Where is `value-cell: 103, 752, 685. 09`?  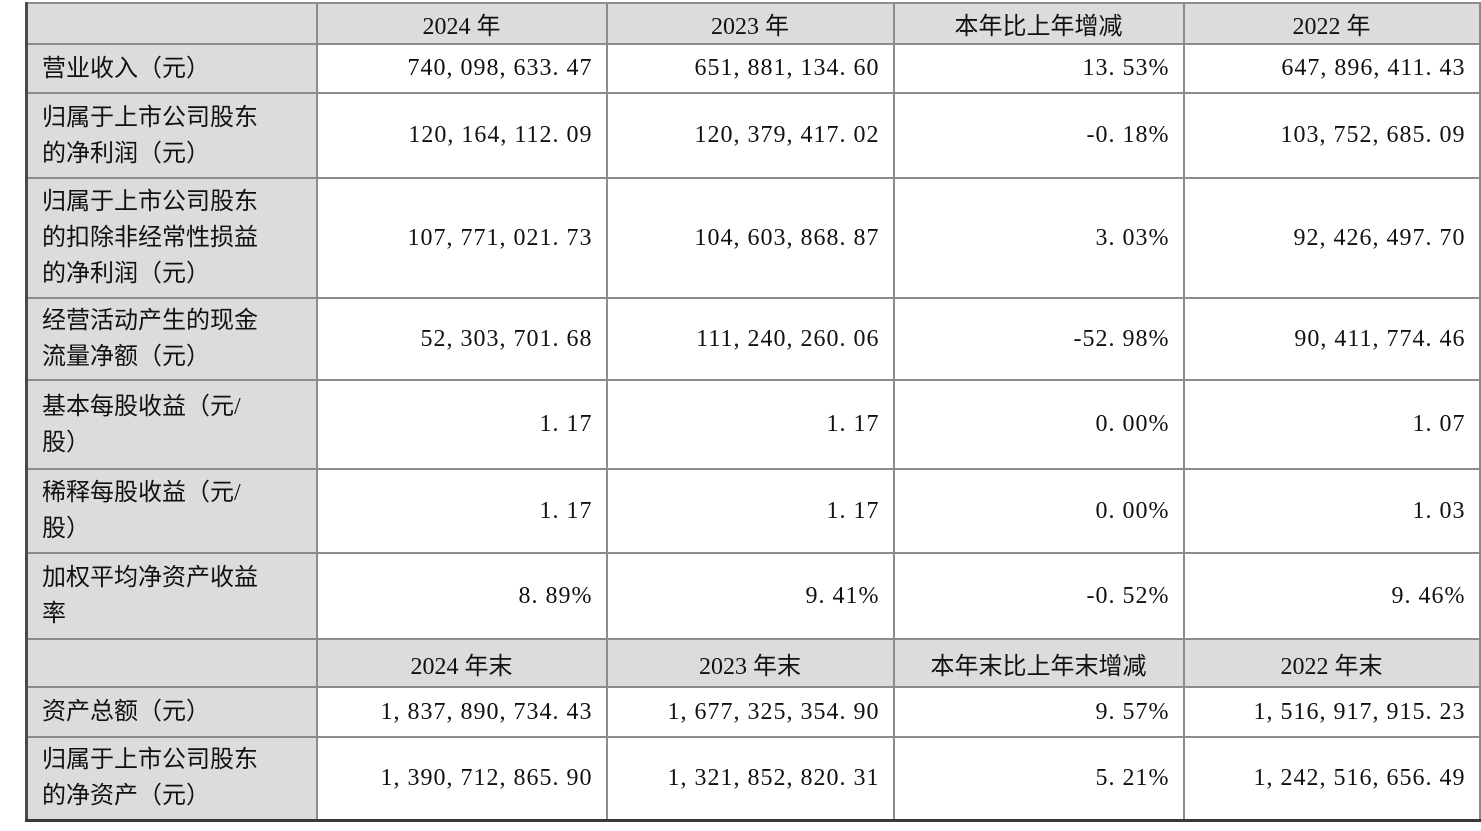 value-cell: 103, 752, 685. 09 is located at coordinates (1331, 135).